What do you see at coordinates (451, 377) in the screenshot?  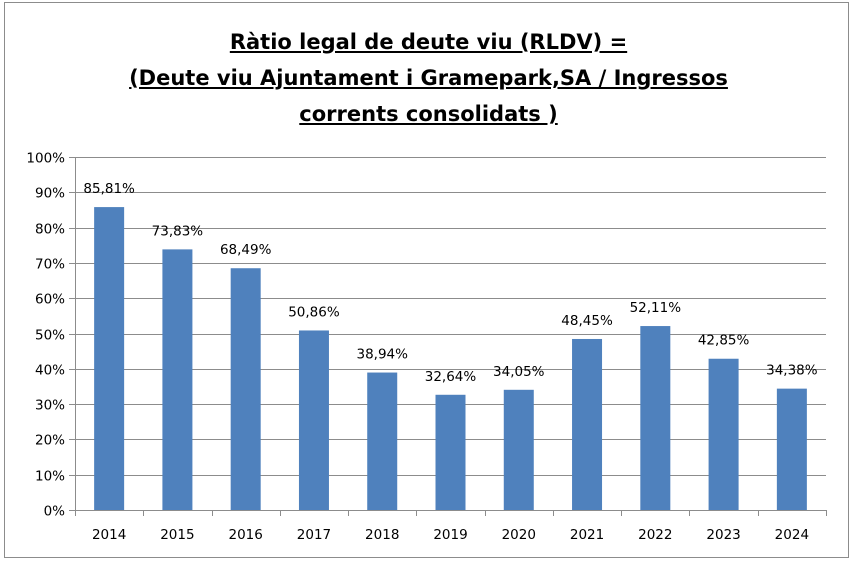 I see `data-label-2019: 32,64%` at bounding box center [451, 377].